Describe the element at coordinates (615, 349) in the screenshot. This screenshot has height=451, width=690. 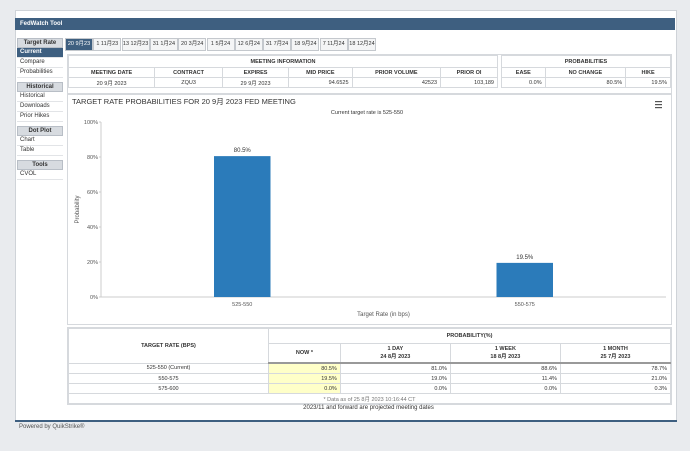
I see `col-name: 1 MONTH` at that location.